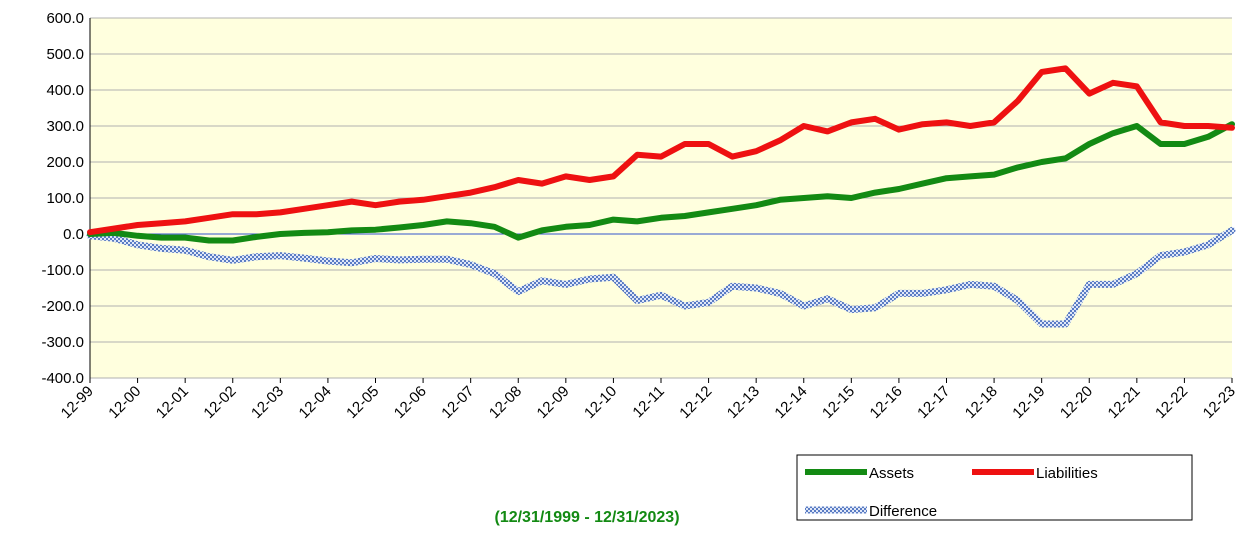 The image size is (1243, 538). I want to click on x-tick-label: 12-12, so click(695, 402).